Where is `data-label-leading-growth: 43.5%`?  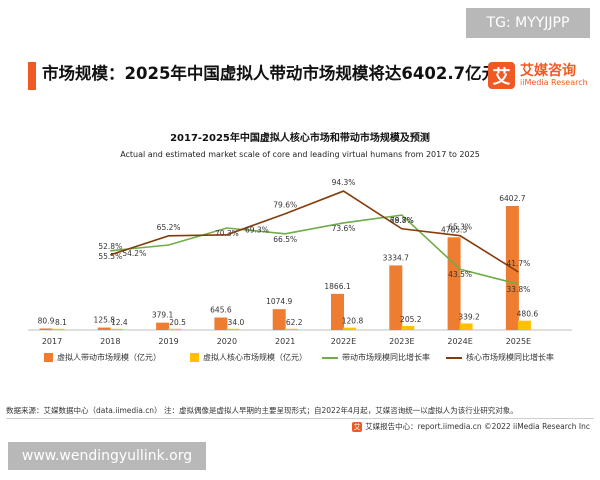
data-label-leading-growth: 43.5% is located at coordinates (460, 274).